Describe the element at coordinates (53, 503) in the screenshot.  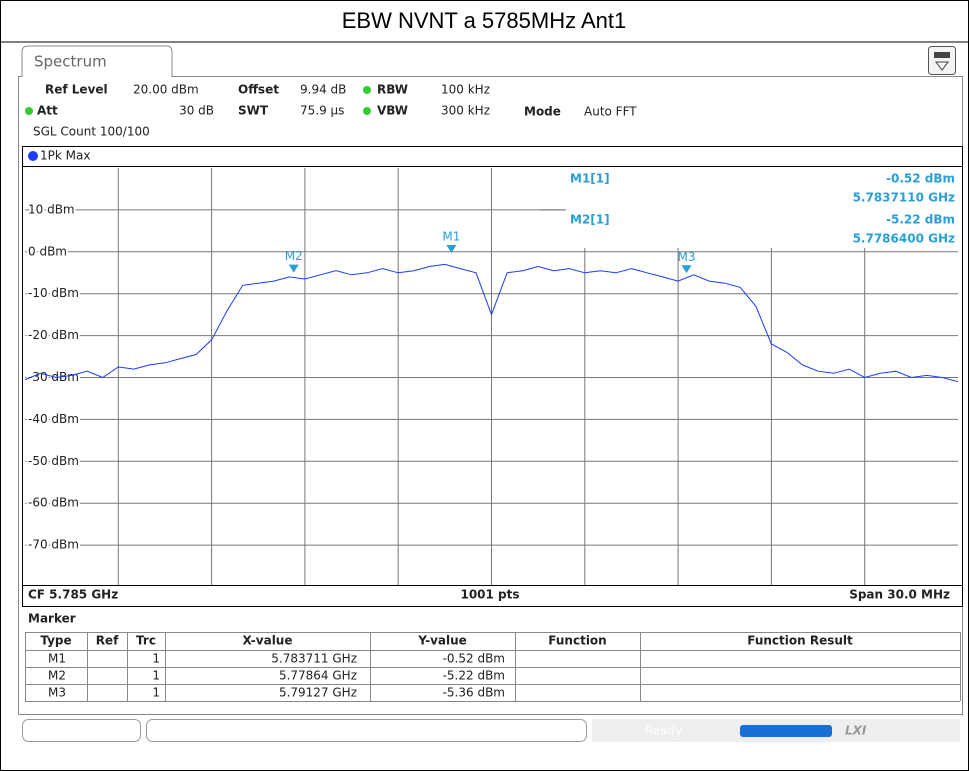
I see `y-tick-label: -60 dBm` at that location.